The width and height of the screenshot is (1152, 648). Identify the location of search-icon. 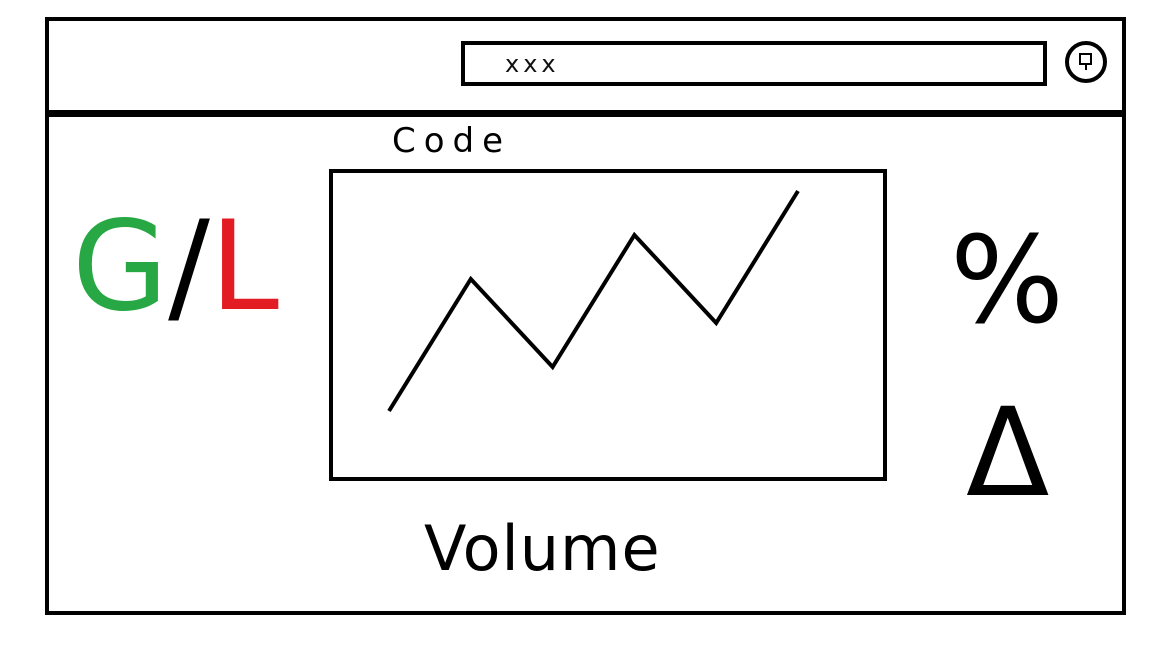
(1085, 61).